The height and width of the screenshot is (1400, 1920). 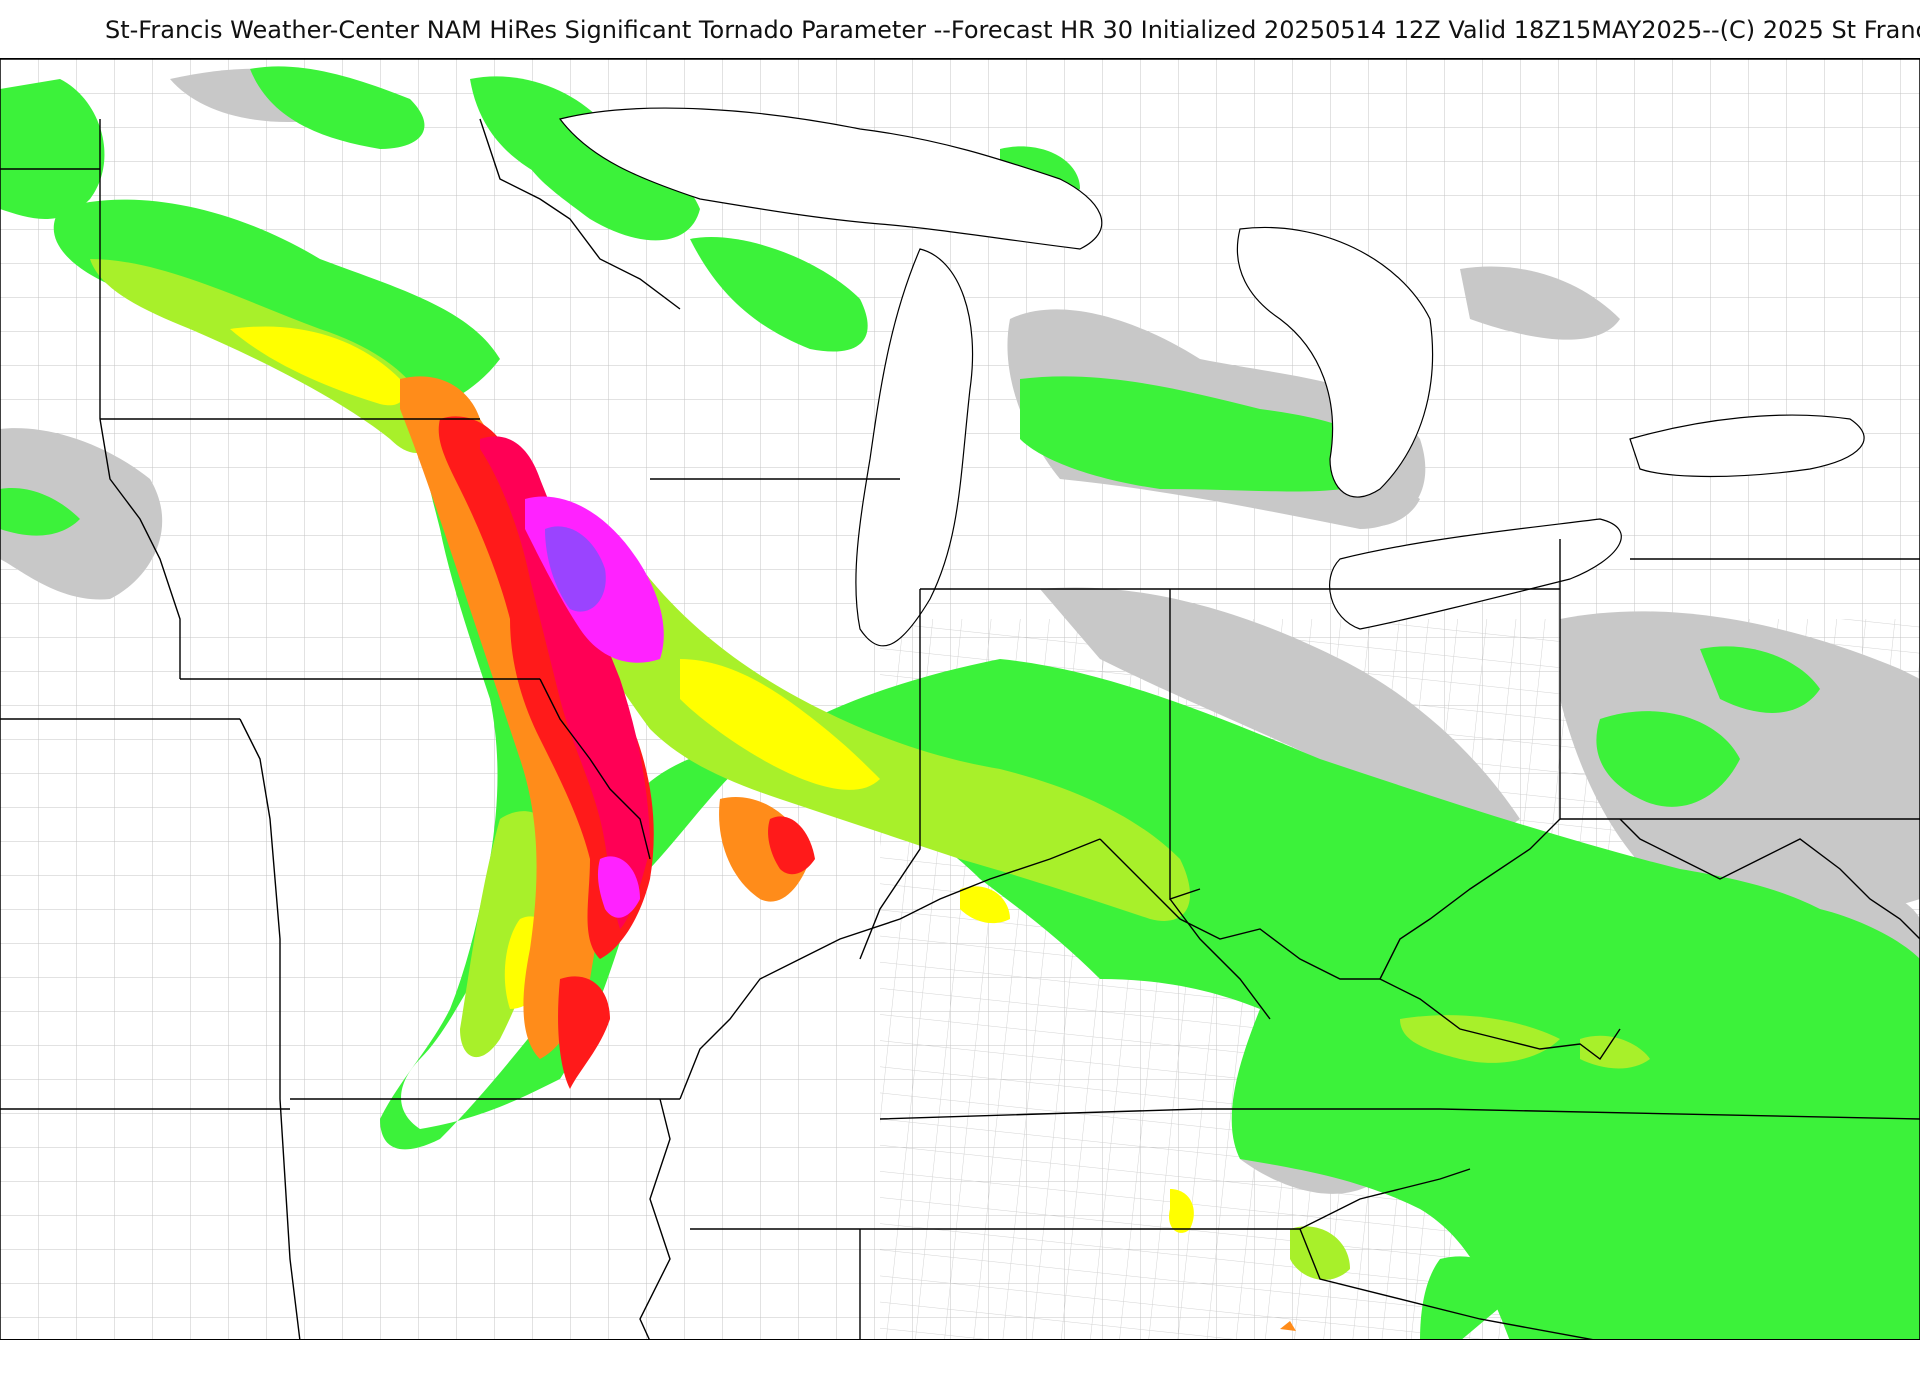 I want to click on purple-contours, so click(x=575, y=569).